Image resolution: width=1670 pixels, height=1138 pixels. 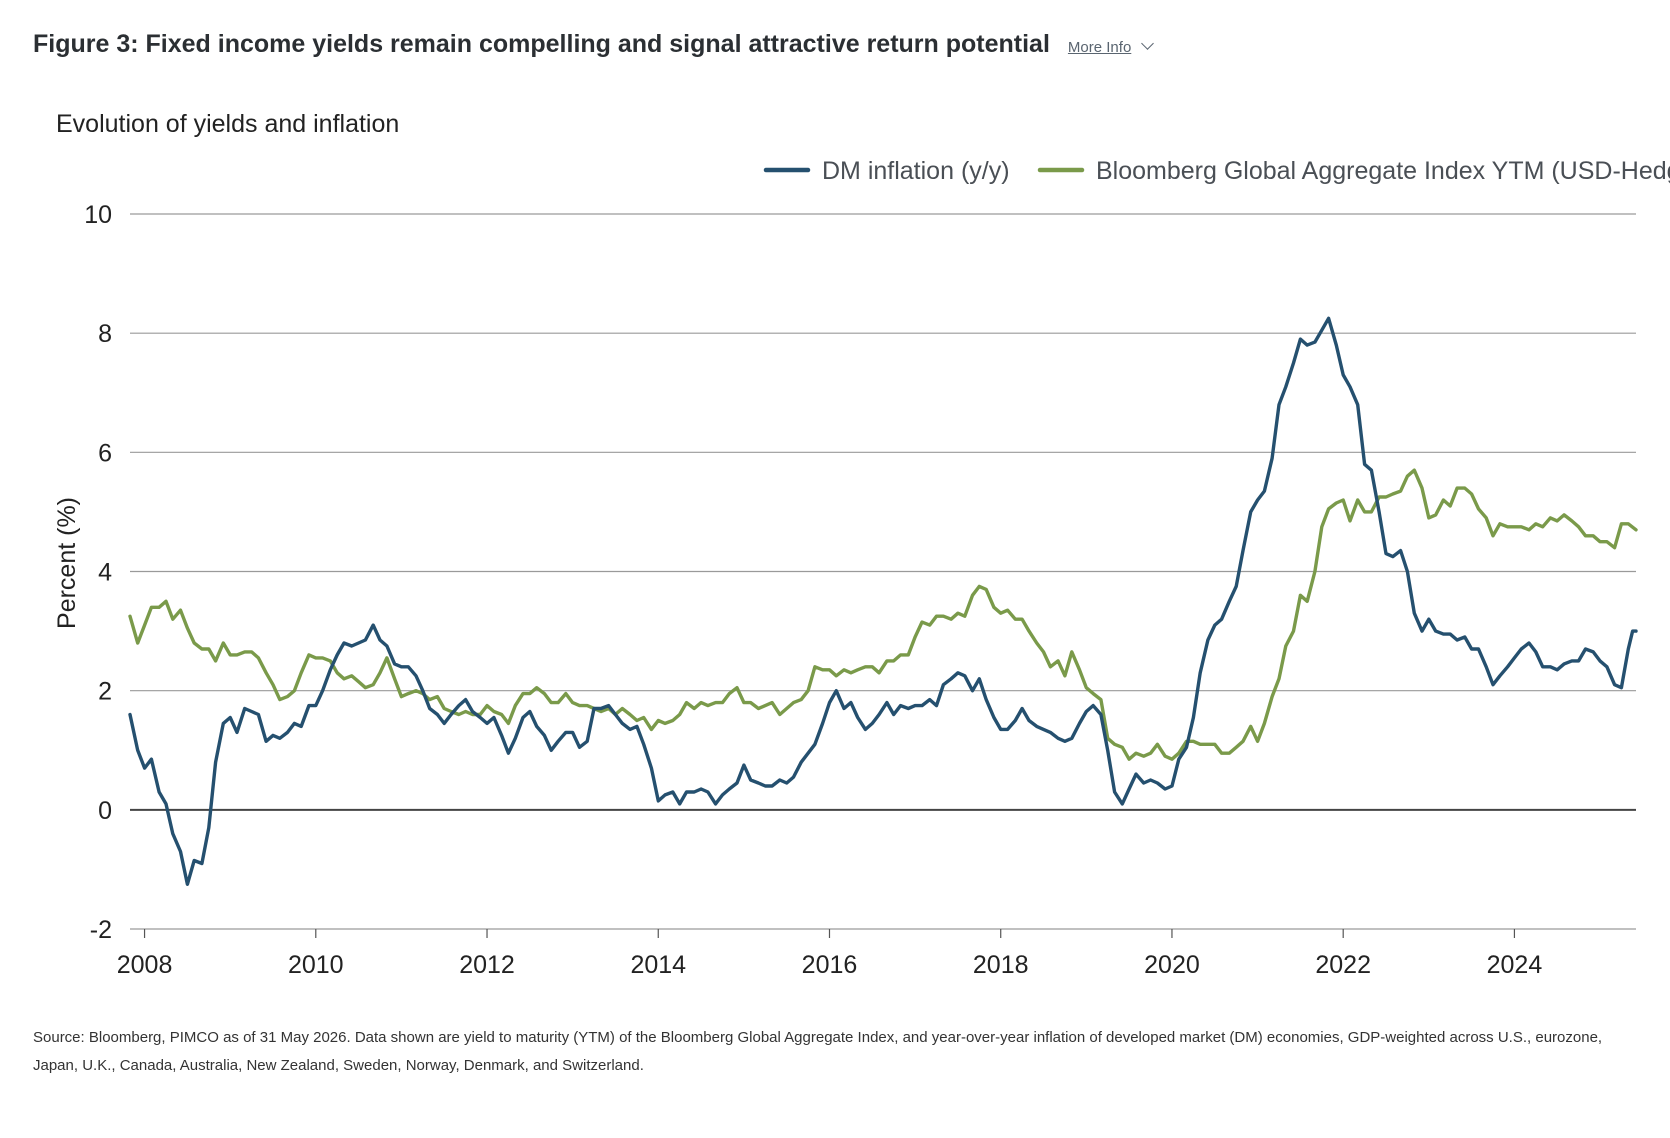 I want to click on legend-item-dm-inflation: DM inflation (y/y), so click(x=886, y=171).